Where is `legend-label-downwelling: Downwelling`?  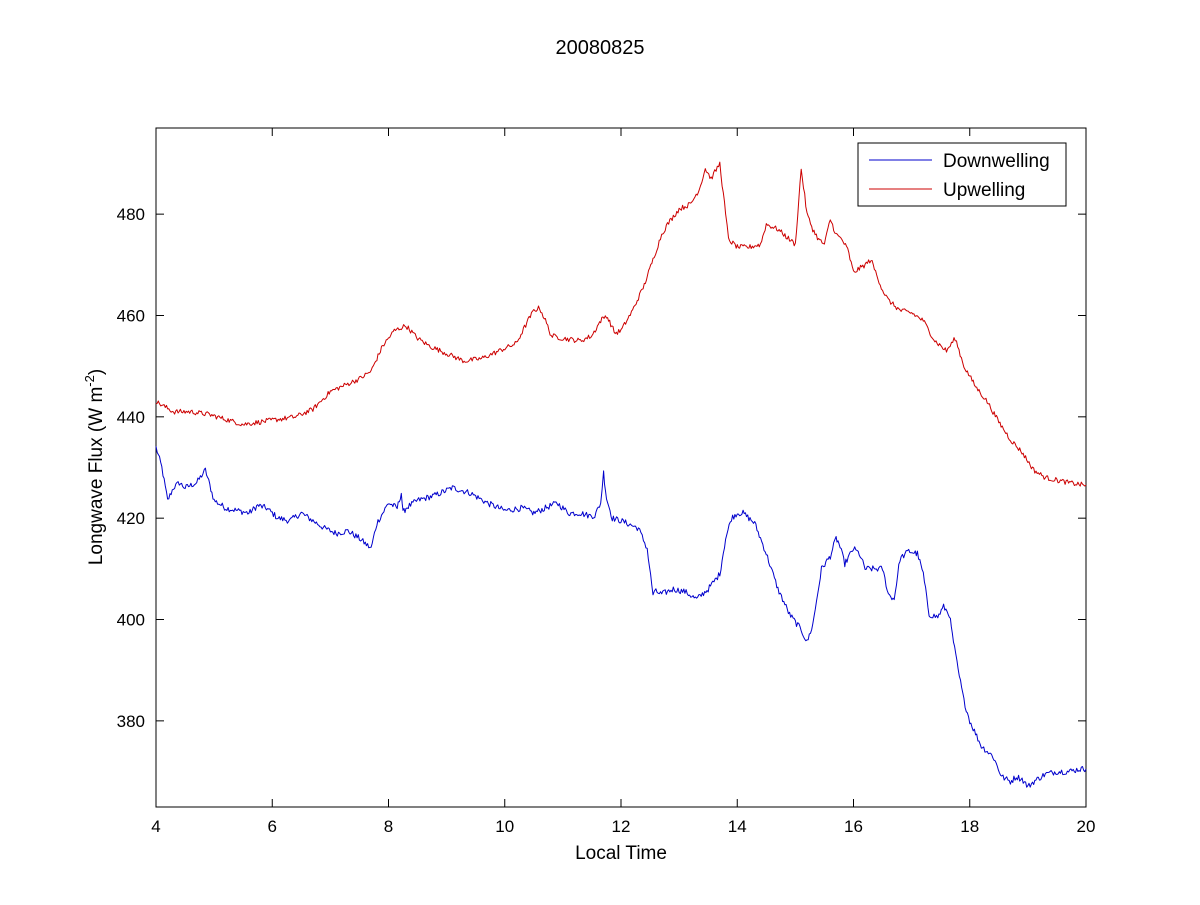 legend-label-downwelling: Downwelling is located at coordinates (996, 161).